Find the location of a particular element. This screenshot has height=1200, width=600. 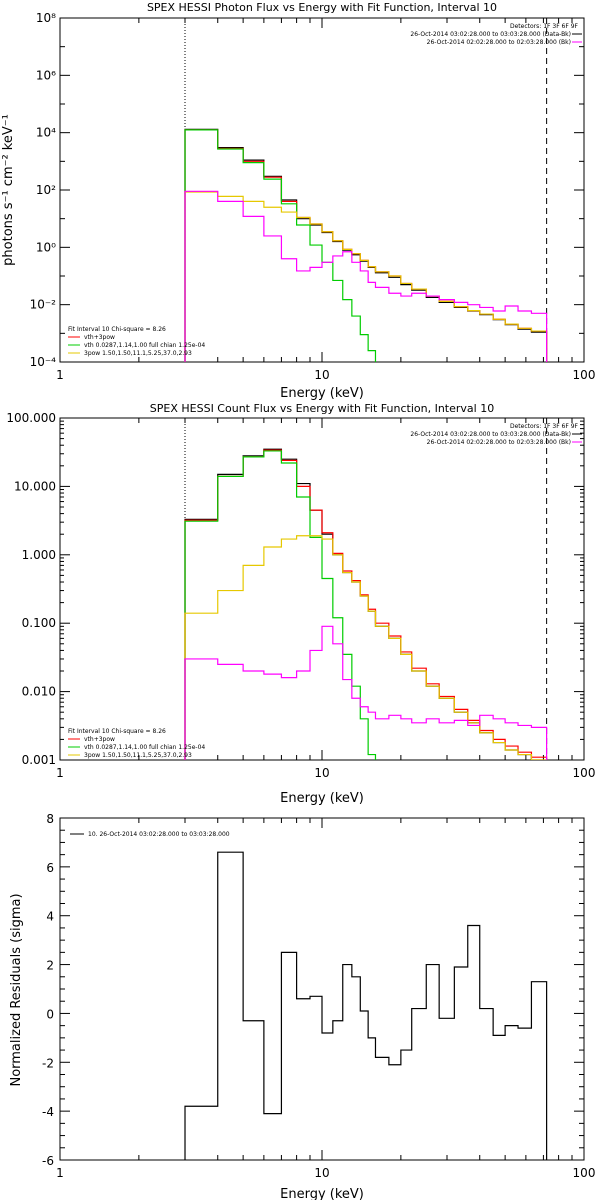

photon-legend-text: 3pow 1.50,1.50,11.1,5.25,37.0,2.93 is located at coordinates (138, 353).